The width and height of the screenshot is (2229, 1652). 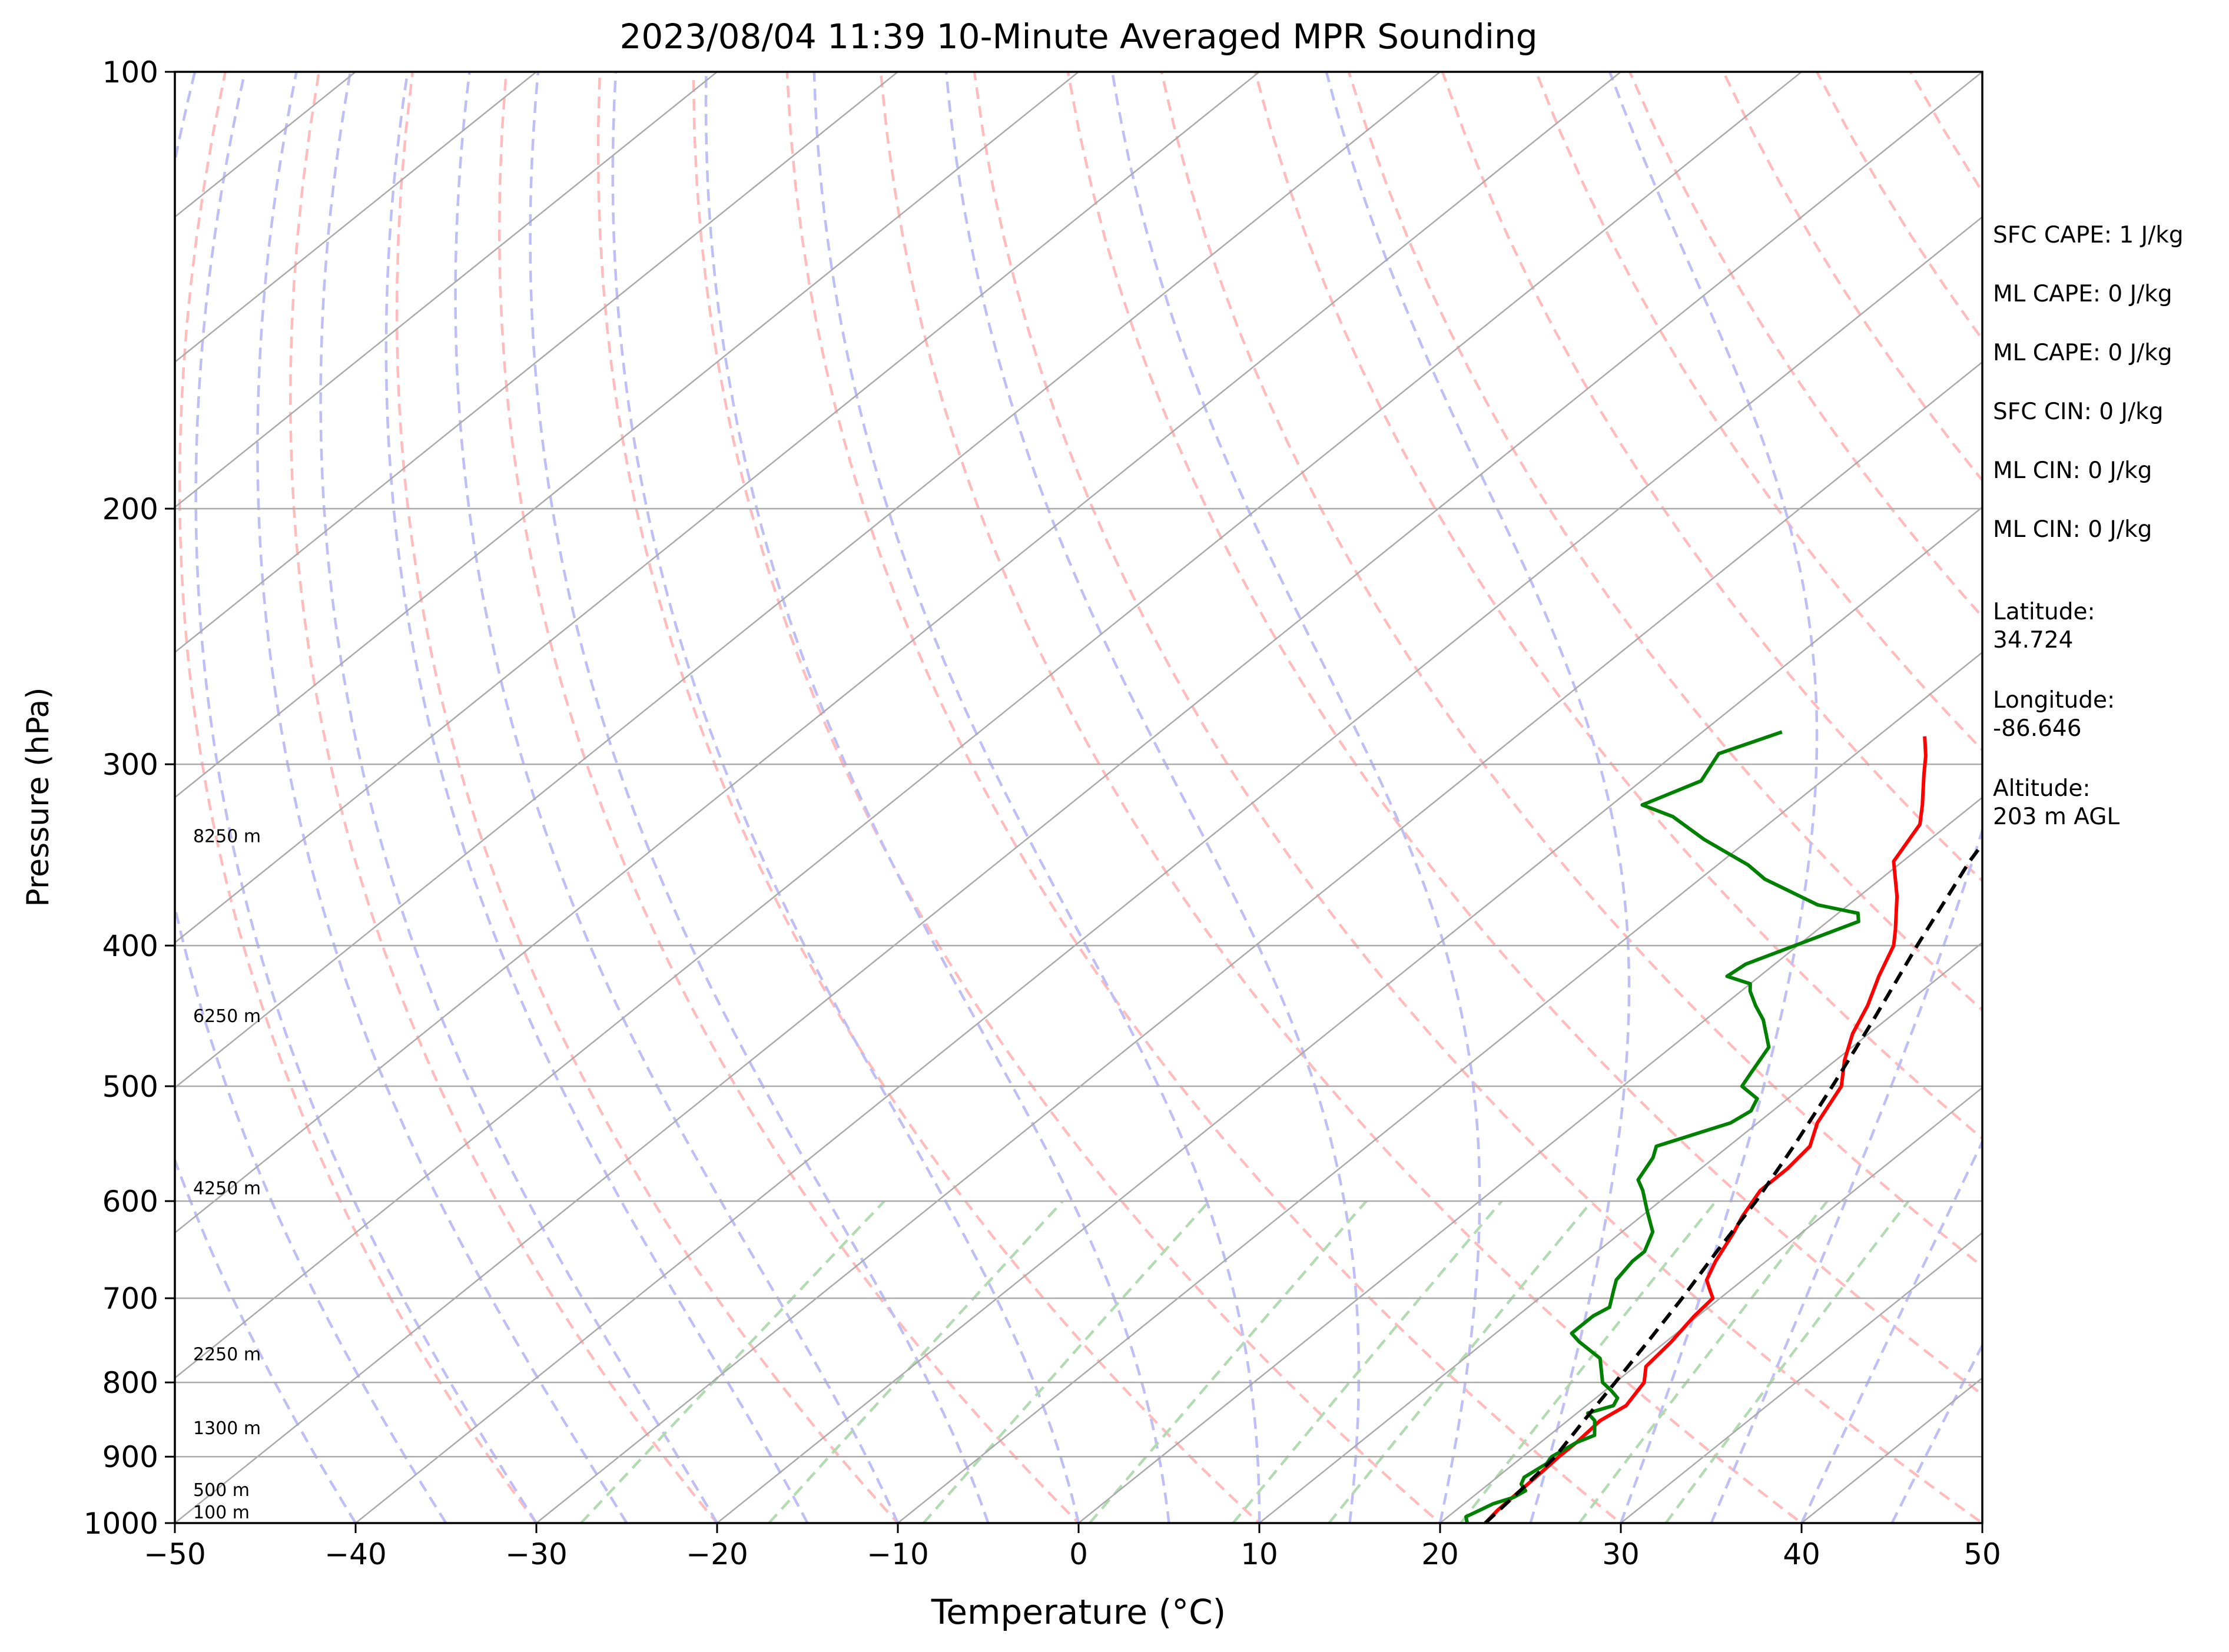 What do you see at coordinates (2078, 412) in the screenshot?
I see `stat-text: SFC CIN: 0 J/kg` at bounding box center [2078, 412].